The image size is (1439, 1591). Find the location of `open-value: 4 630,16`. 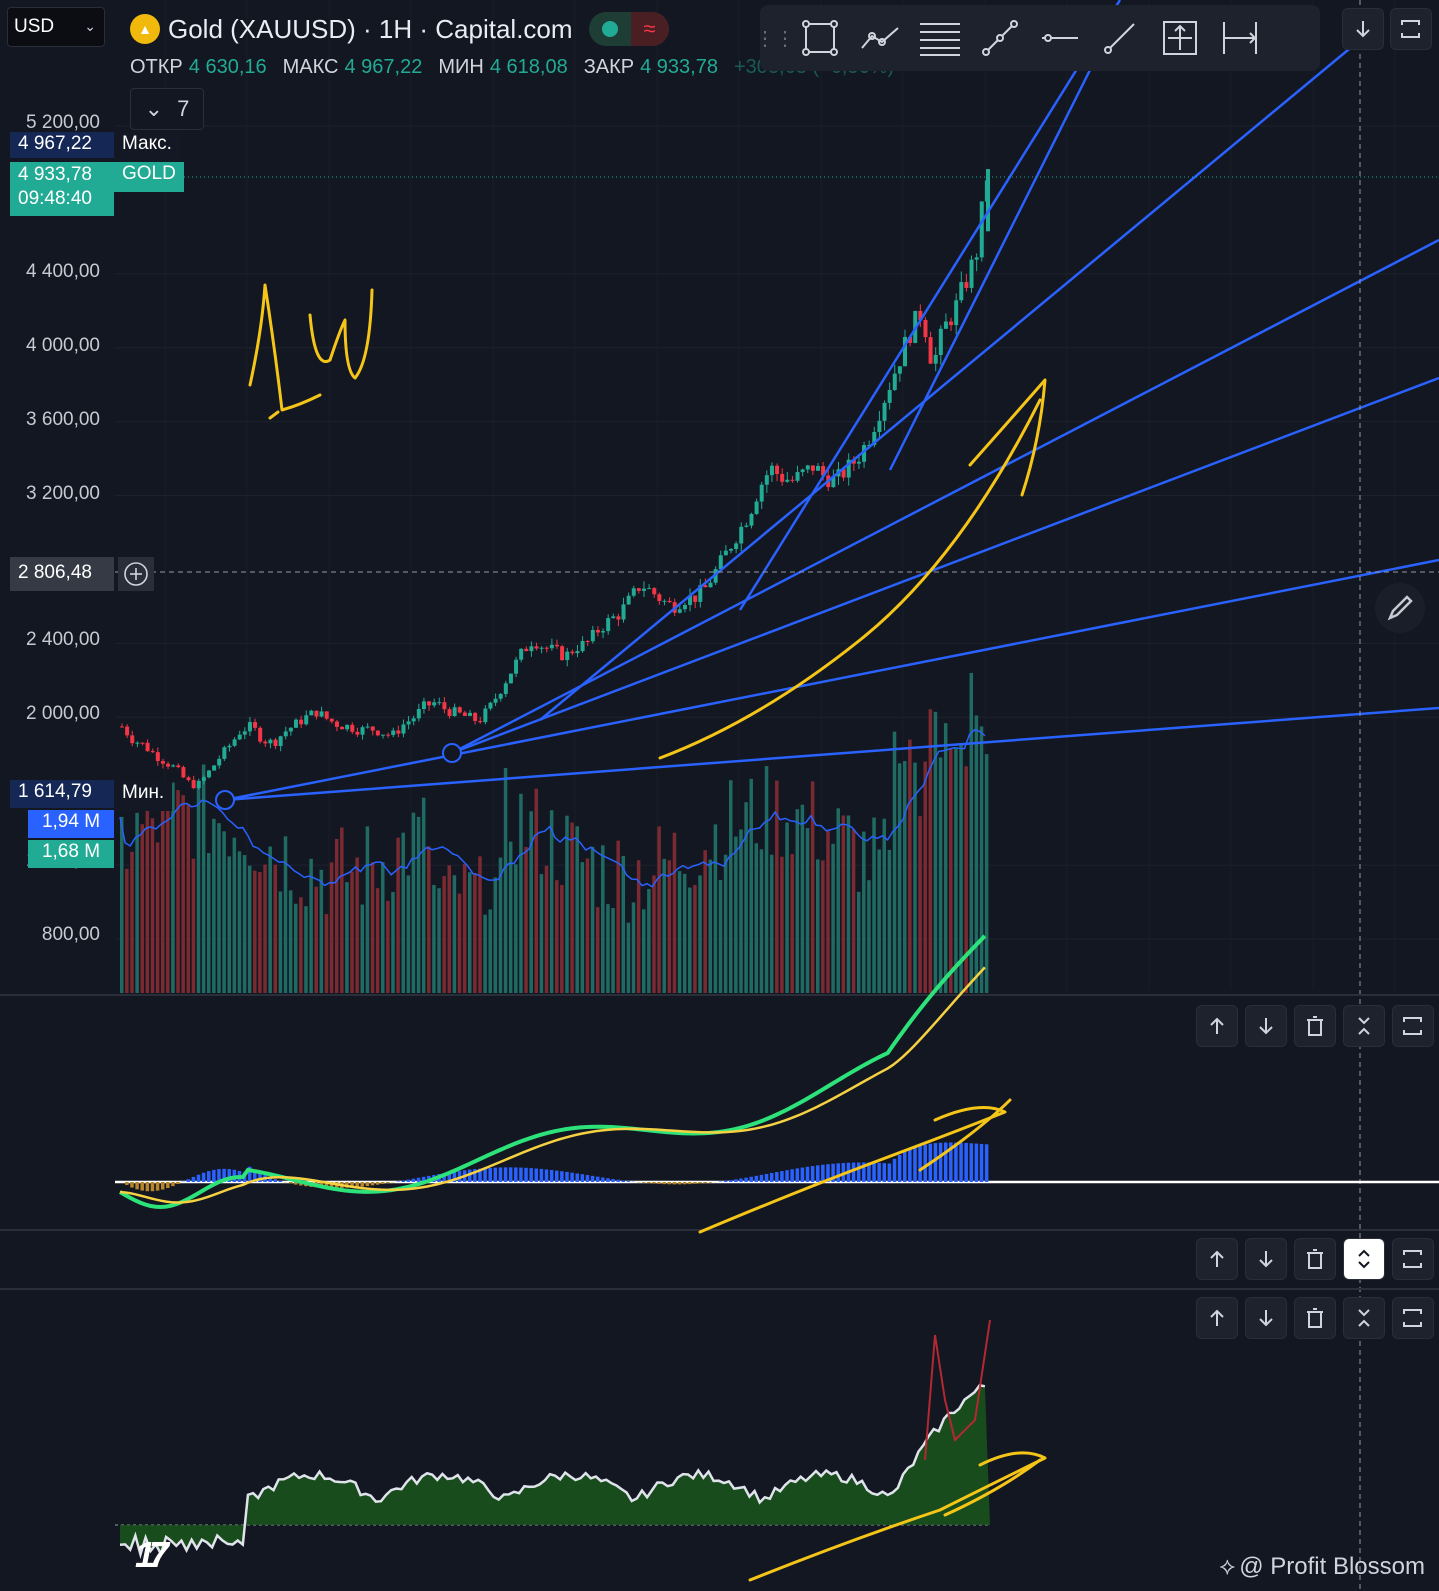

open-value: 4 630,16 is located at coordinates (227, 67).